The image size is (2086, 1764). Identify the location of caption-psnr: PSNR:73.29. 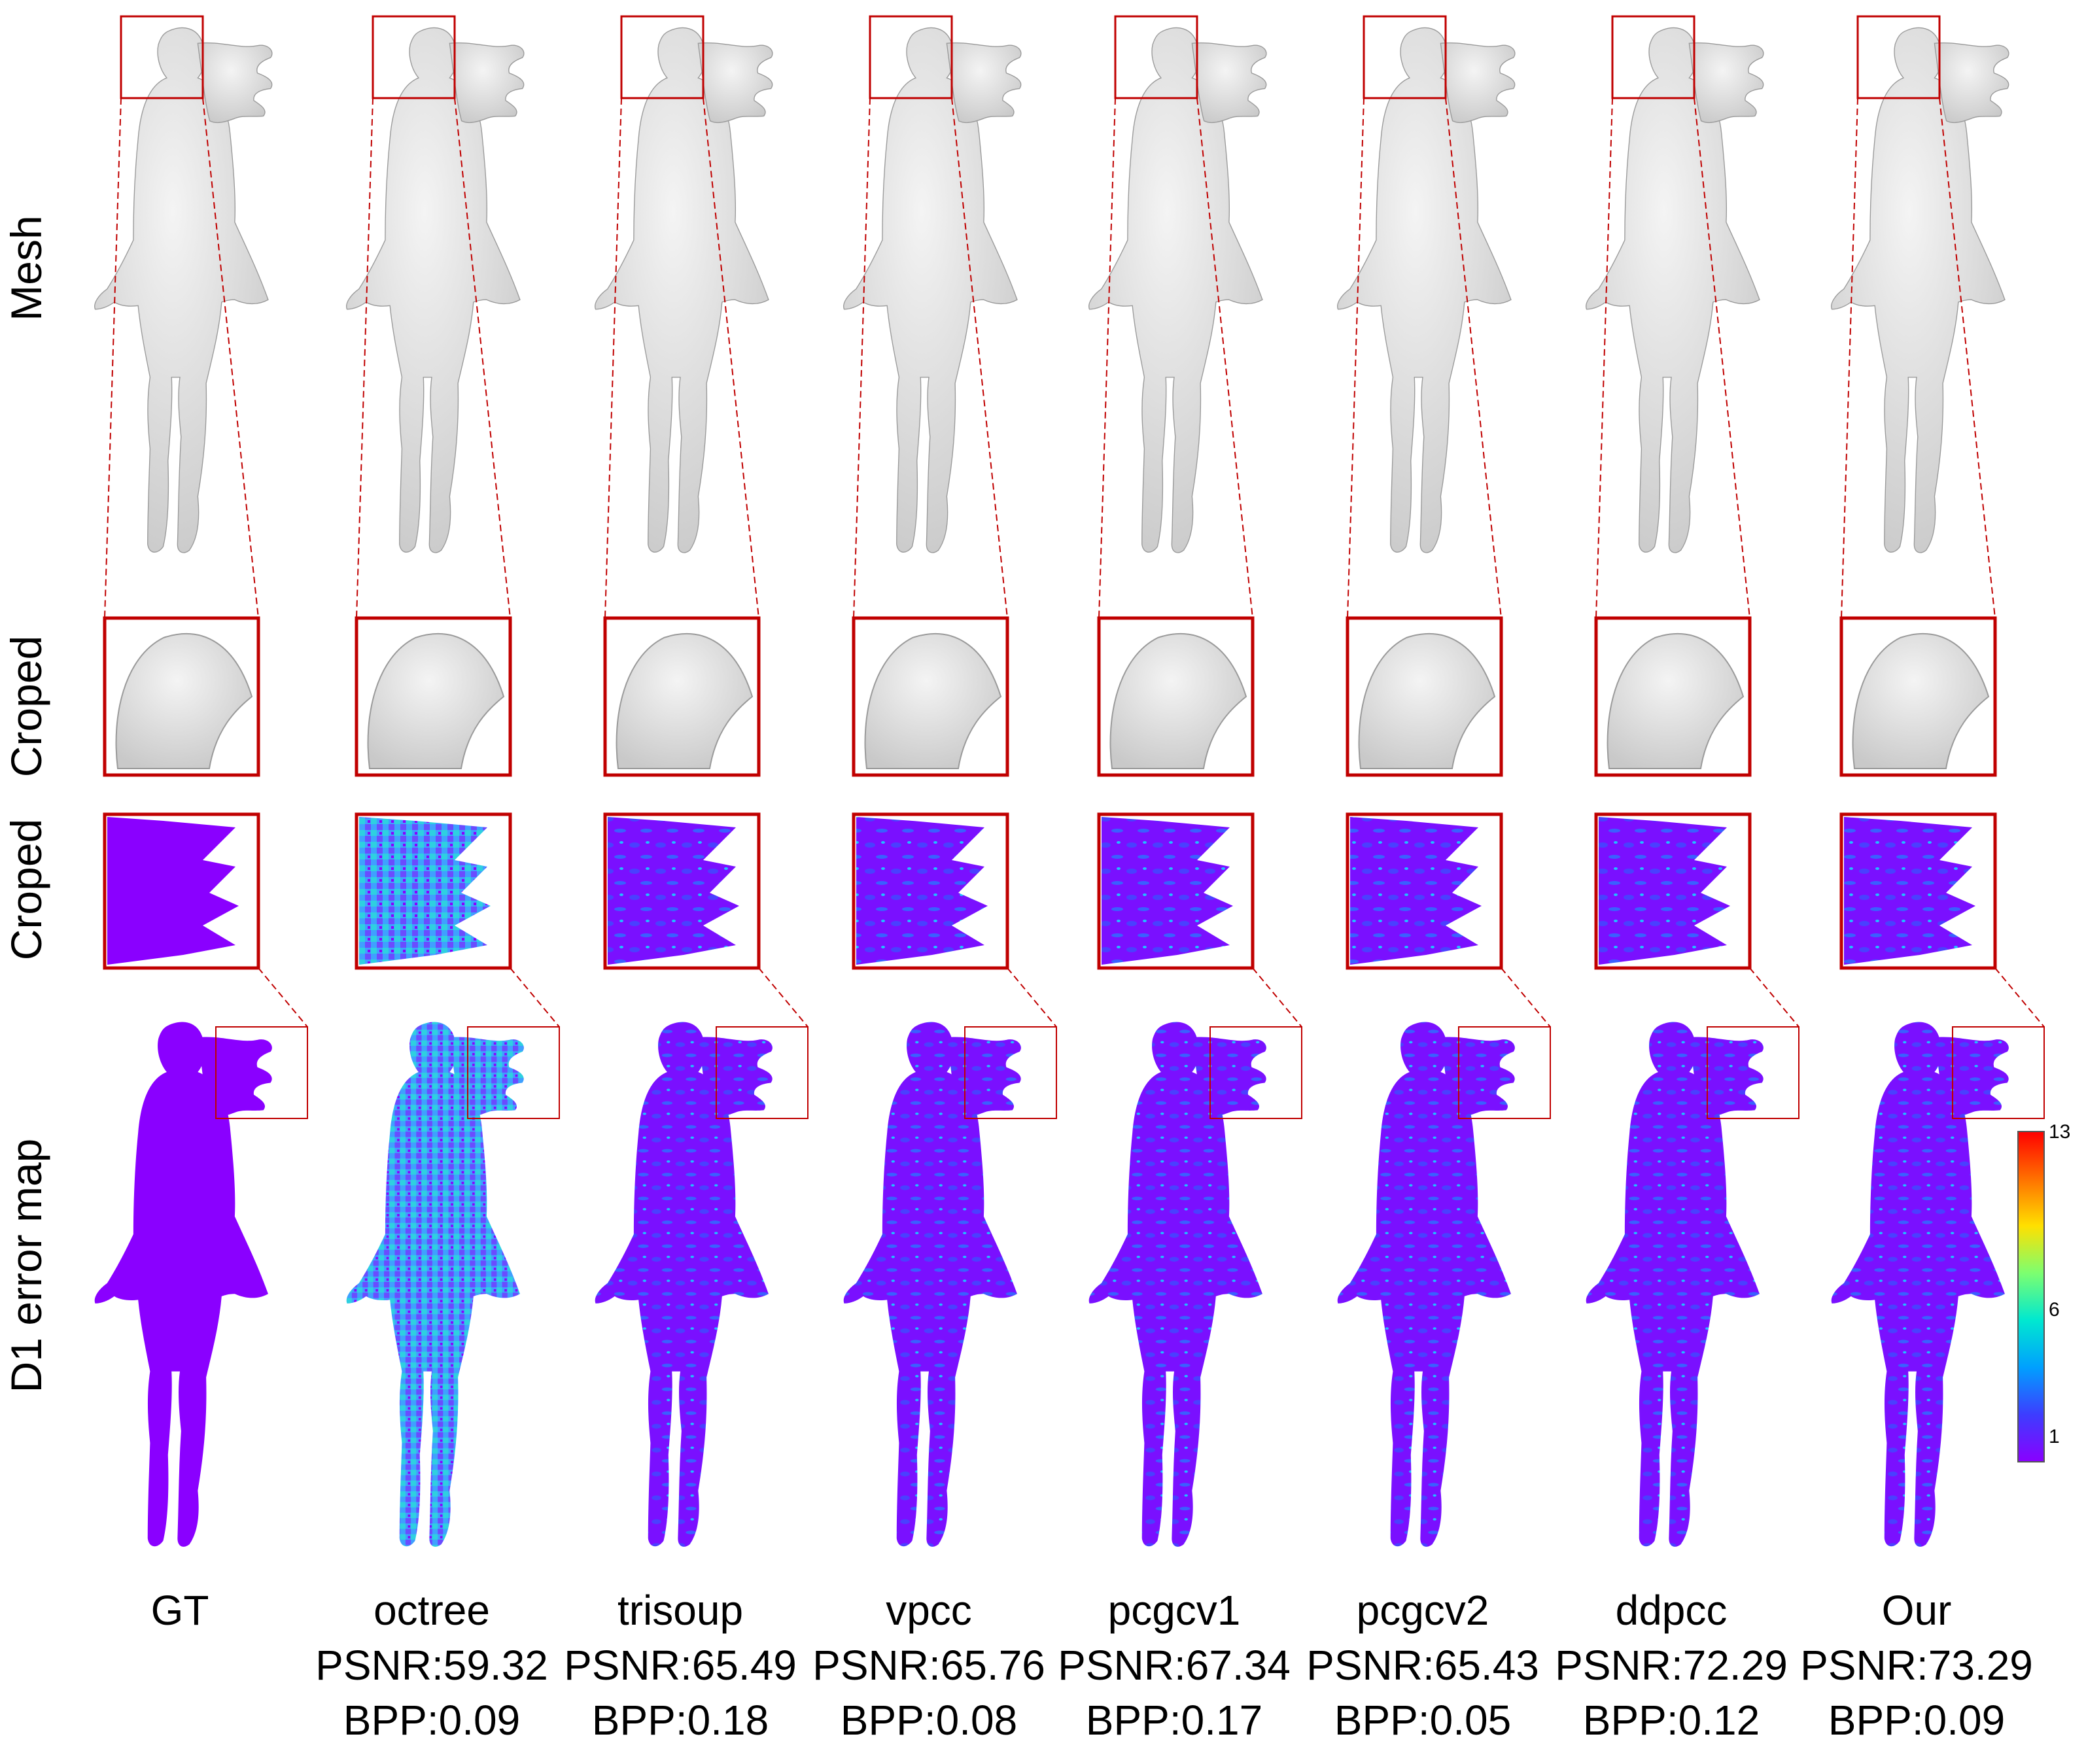
(1916, 1665).